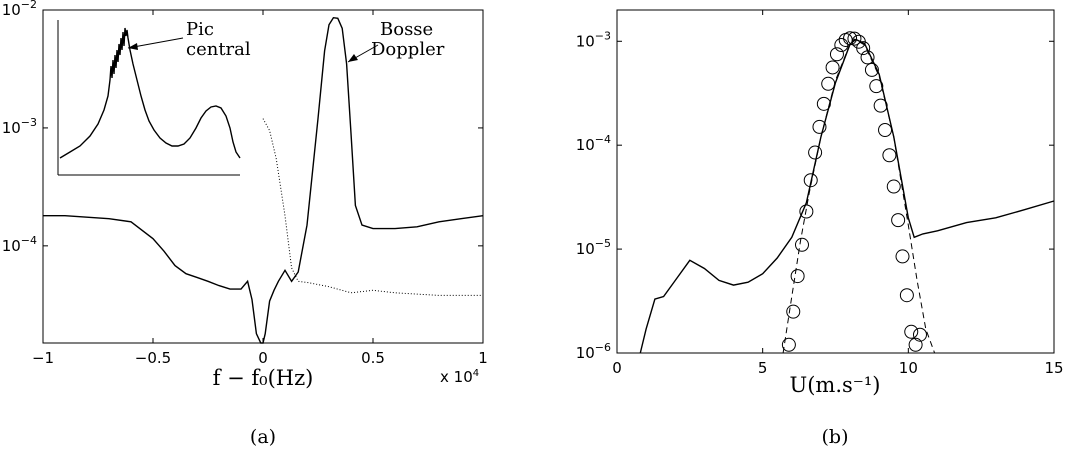 This screenshot has height=461, width=1075. Describe the element at coordinates (406, 29) in the screenshot. I see `annotation-bosse: Bosse` at that location.